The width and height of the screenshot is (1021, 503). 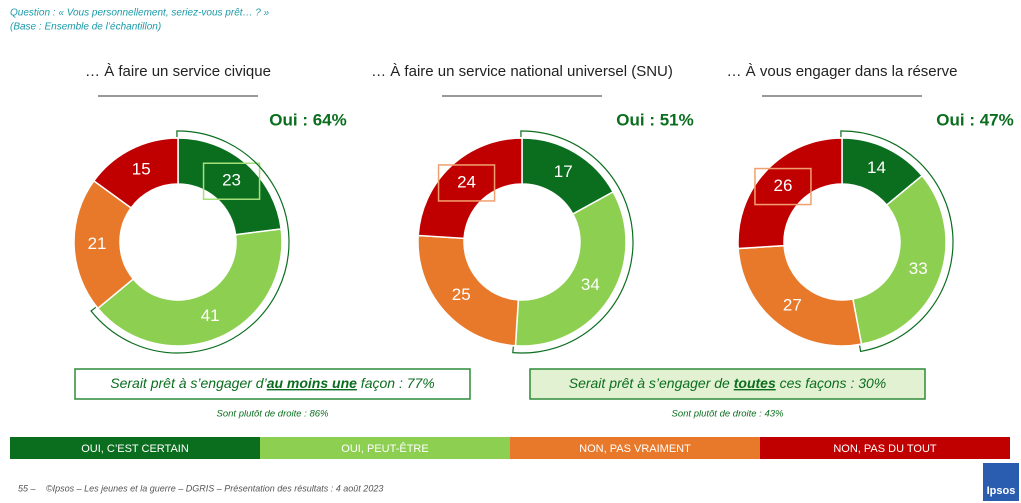 I want to click on segment-label: 41, so click(x=210, y=315).